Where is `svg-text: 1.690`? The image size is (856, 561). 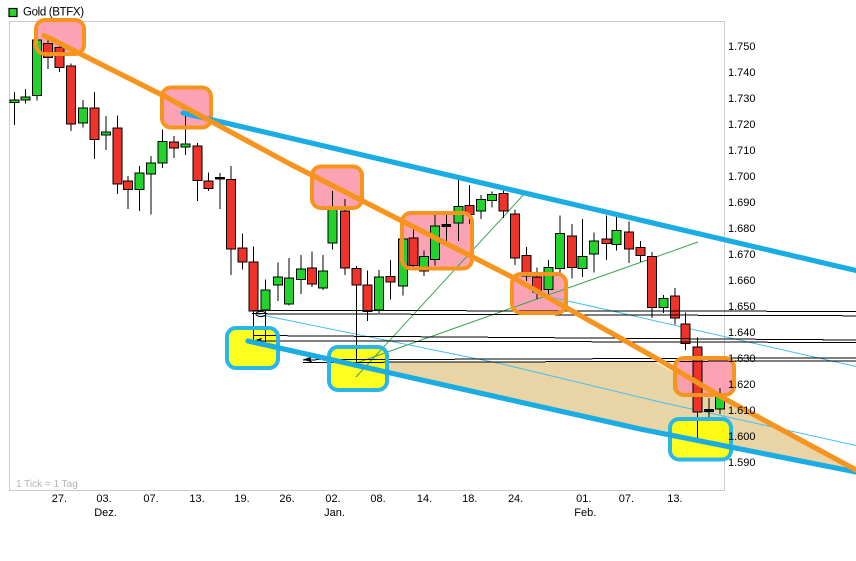
svg-text: 1.690 is located at coordinates (742, 203).